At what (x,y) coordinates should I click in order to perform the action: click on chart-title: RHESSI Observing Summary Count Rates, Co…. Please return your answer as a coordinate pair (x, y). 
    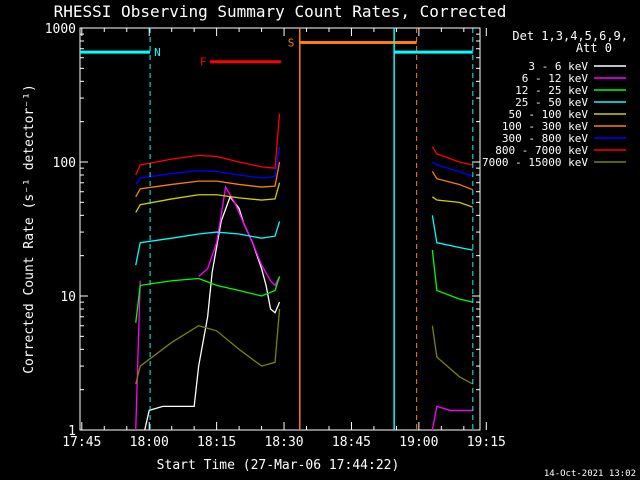
    Looking at the image, I should click on (280, 11).